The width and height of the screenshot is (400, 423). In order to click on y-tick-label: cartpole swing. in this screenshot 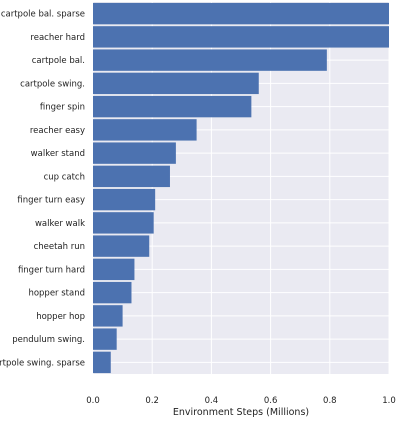, I will do `click(52, 84)`.